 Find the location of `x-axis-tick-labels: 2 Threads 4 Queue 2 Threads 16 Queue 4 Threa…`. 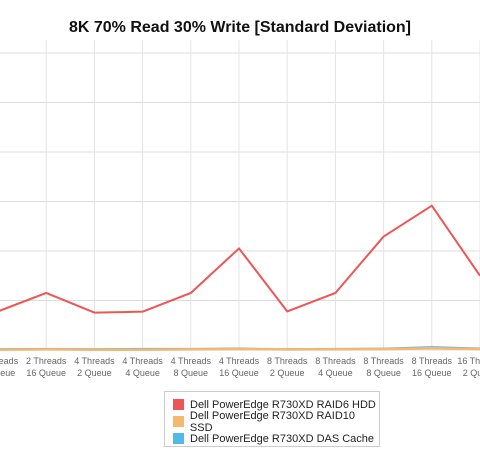

x-axis-tick-labels: 2 Threads 4 Queue 2 Threads 16 Queue 4 Threa… is located at coordinates (240, 367).